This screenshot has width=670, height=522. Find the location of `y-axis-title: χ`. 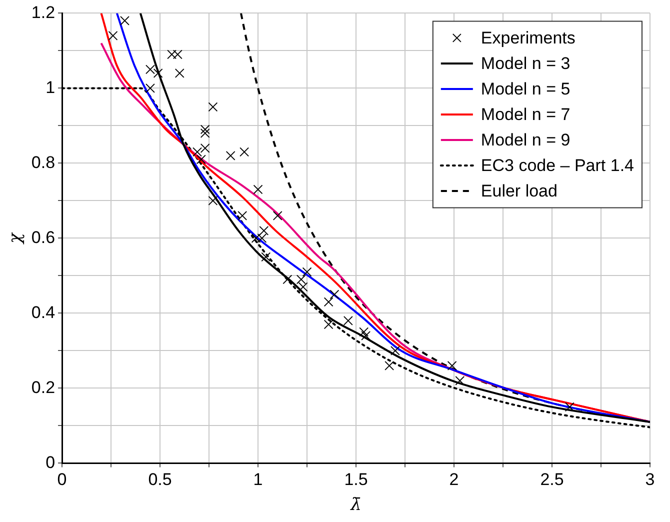

y-axis-title: χ is located at coordinates (16, 237).